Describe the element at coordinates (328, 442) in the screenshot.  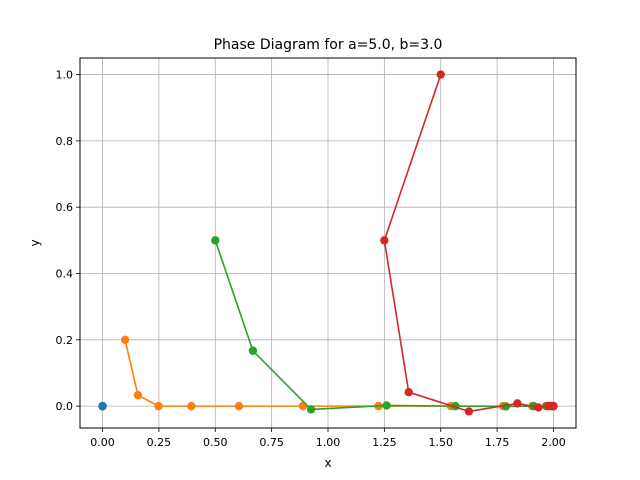
I see `x-tick-label: 1.00` at that location.